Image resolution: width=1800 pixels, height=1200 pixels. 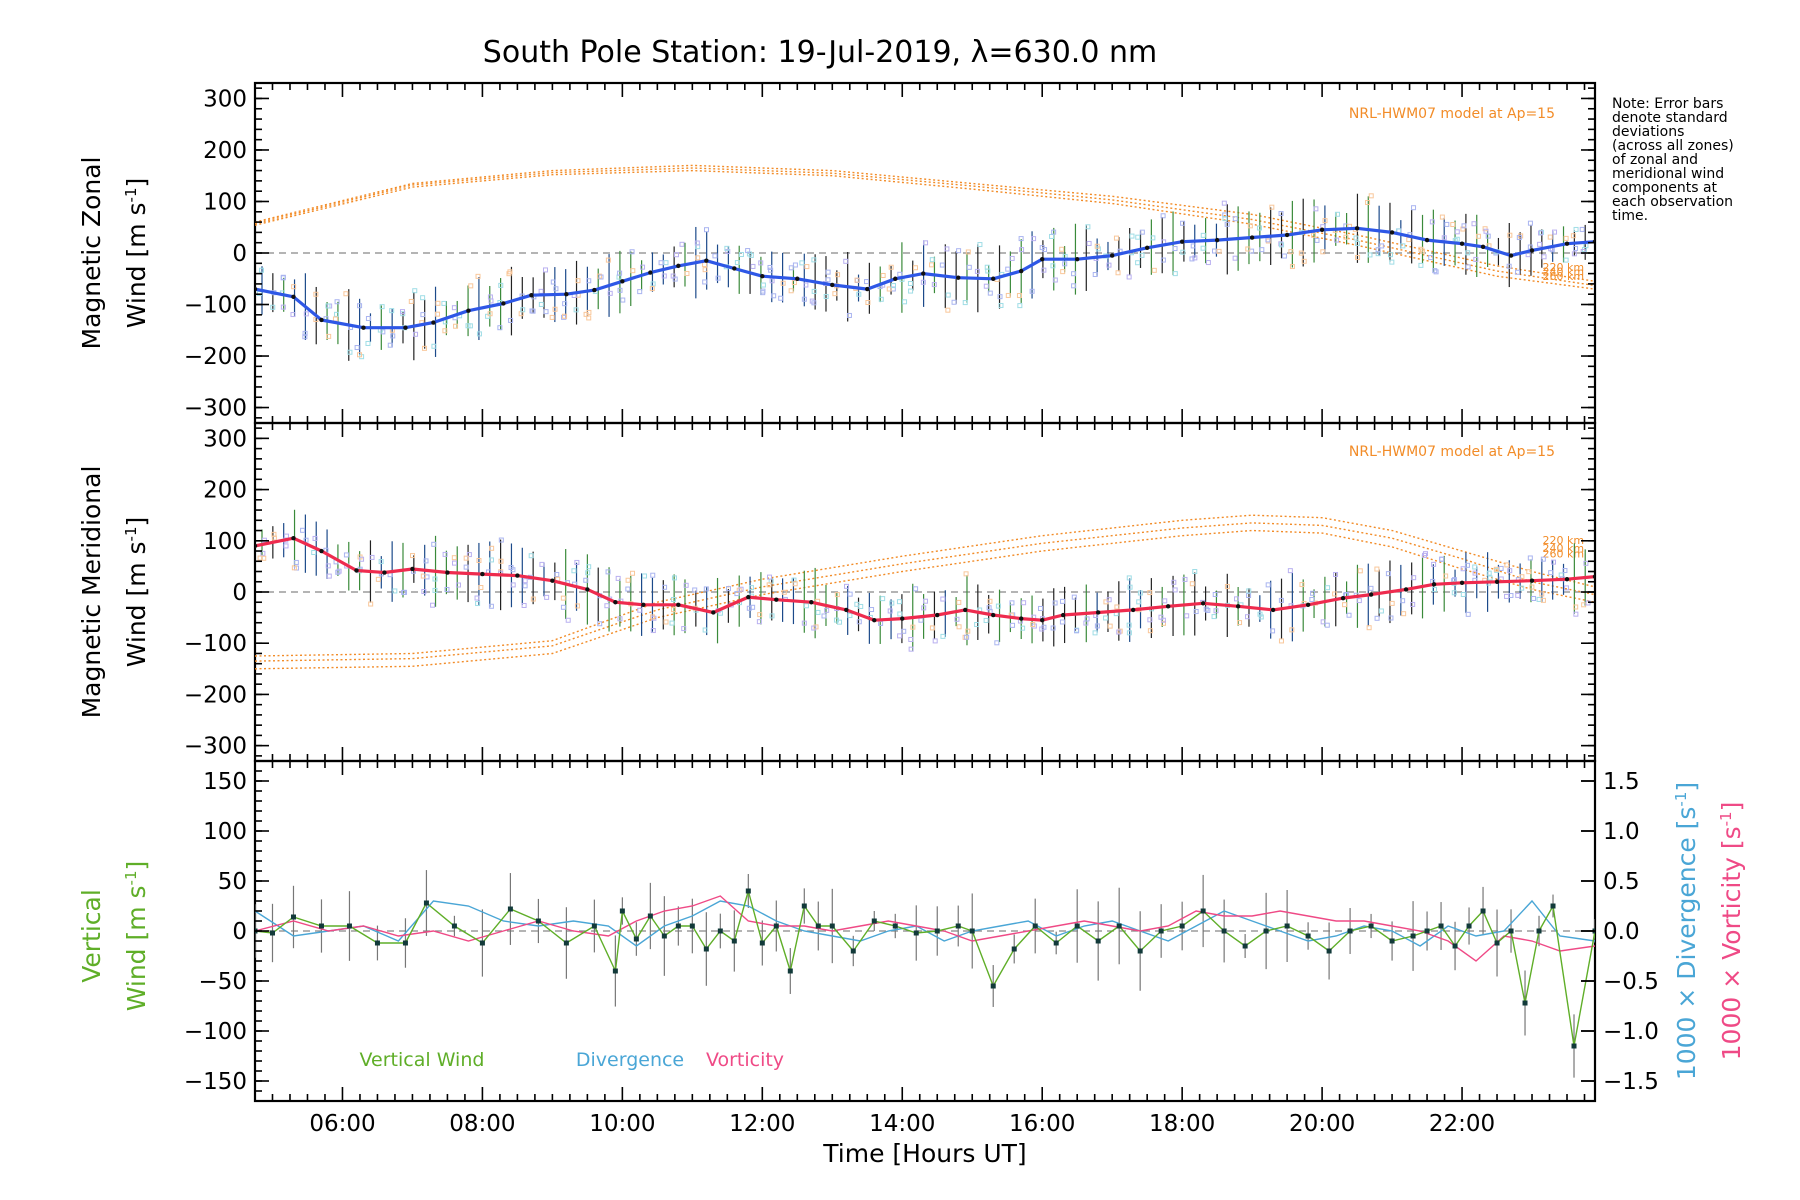 What do you see at coordinates (215, 306) in the screenshot?
I see `y-tick-label: −100` at bounding box center [215, 306].